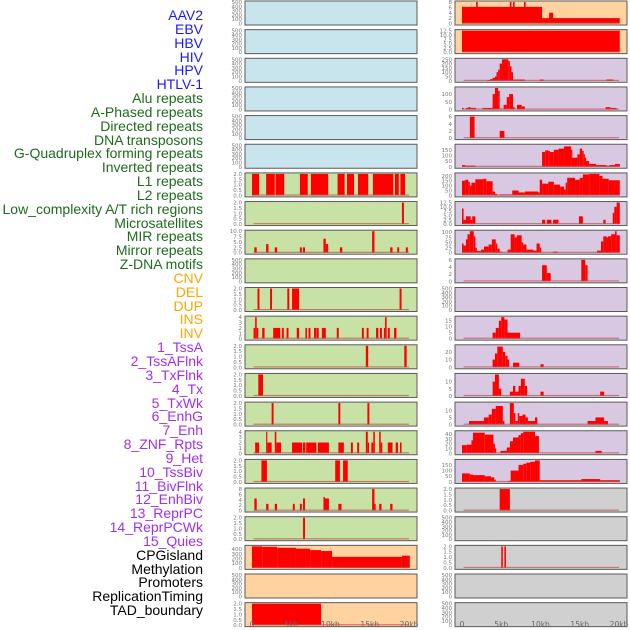 The height and width of the screenshot is (630, 630). Describe the element at coordinates (237, 98) in the screenshot. I see `y-tick-label: 300` at that location.